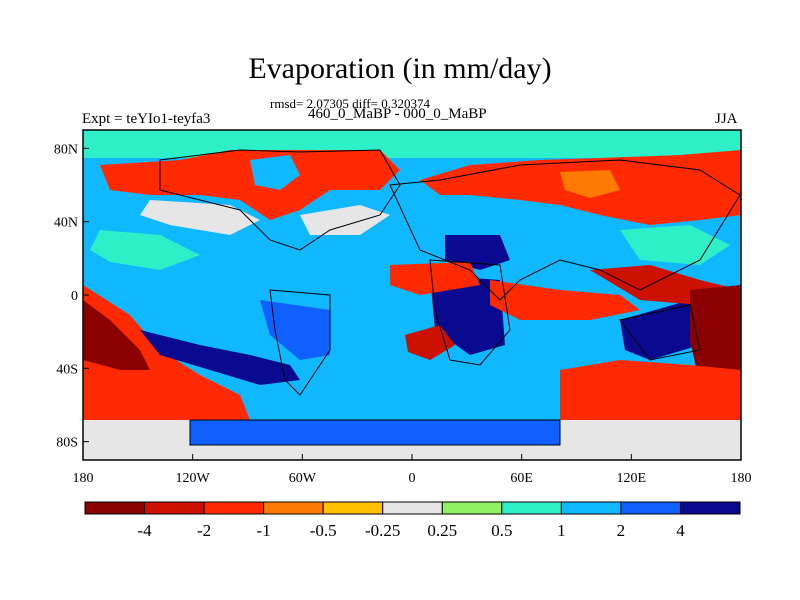 The width and height of the screenshot is (800, 600). What do you see at coordinates (412, 478) in the screenshot?
I see `lon-tick-label: 0` at bounding box center [412, 478].